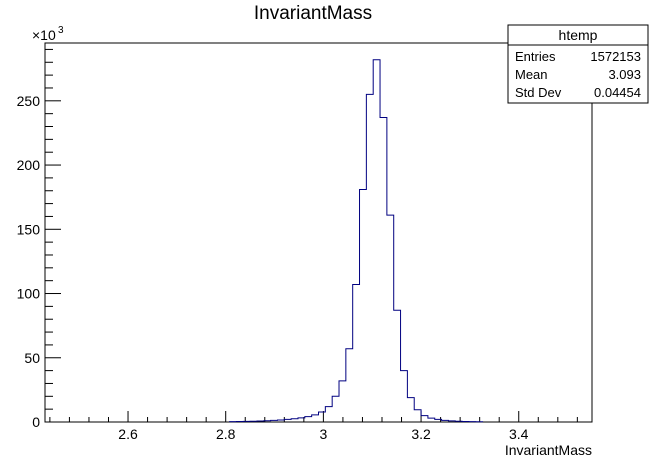 The height and width of the screenshot is (458, 651). Describe the element at coordinates (32, 358) in the screenshot. I see `y-tick-label: 50` at that location.